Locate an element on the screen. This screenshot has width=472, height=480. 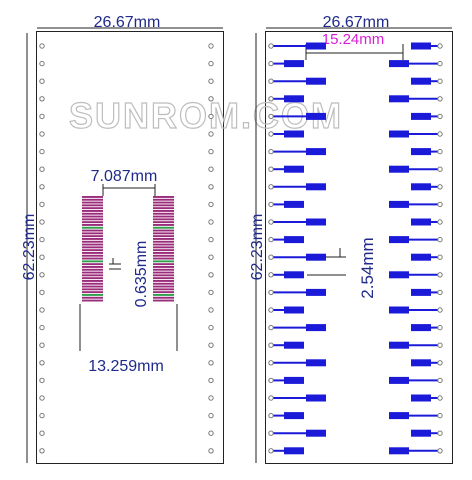
overall-span-label: 13.259mm is located at coordinates (126, 366).